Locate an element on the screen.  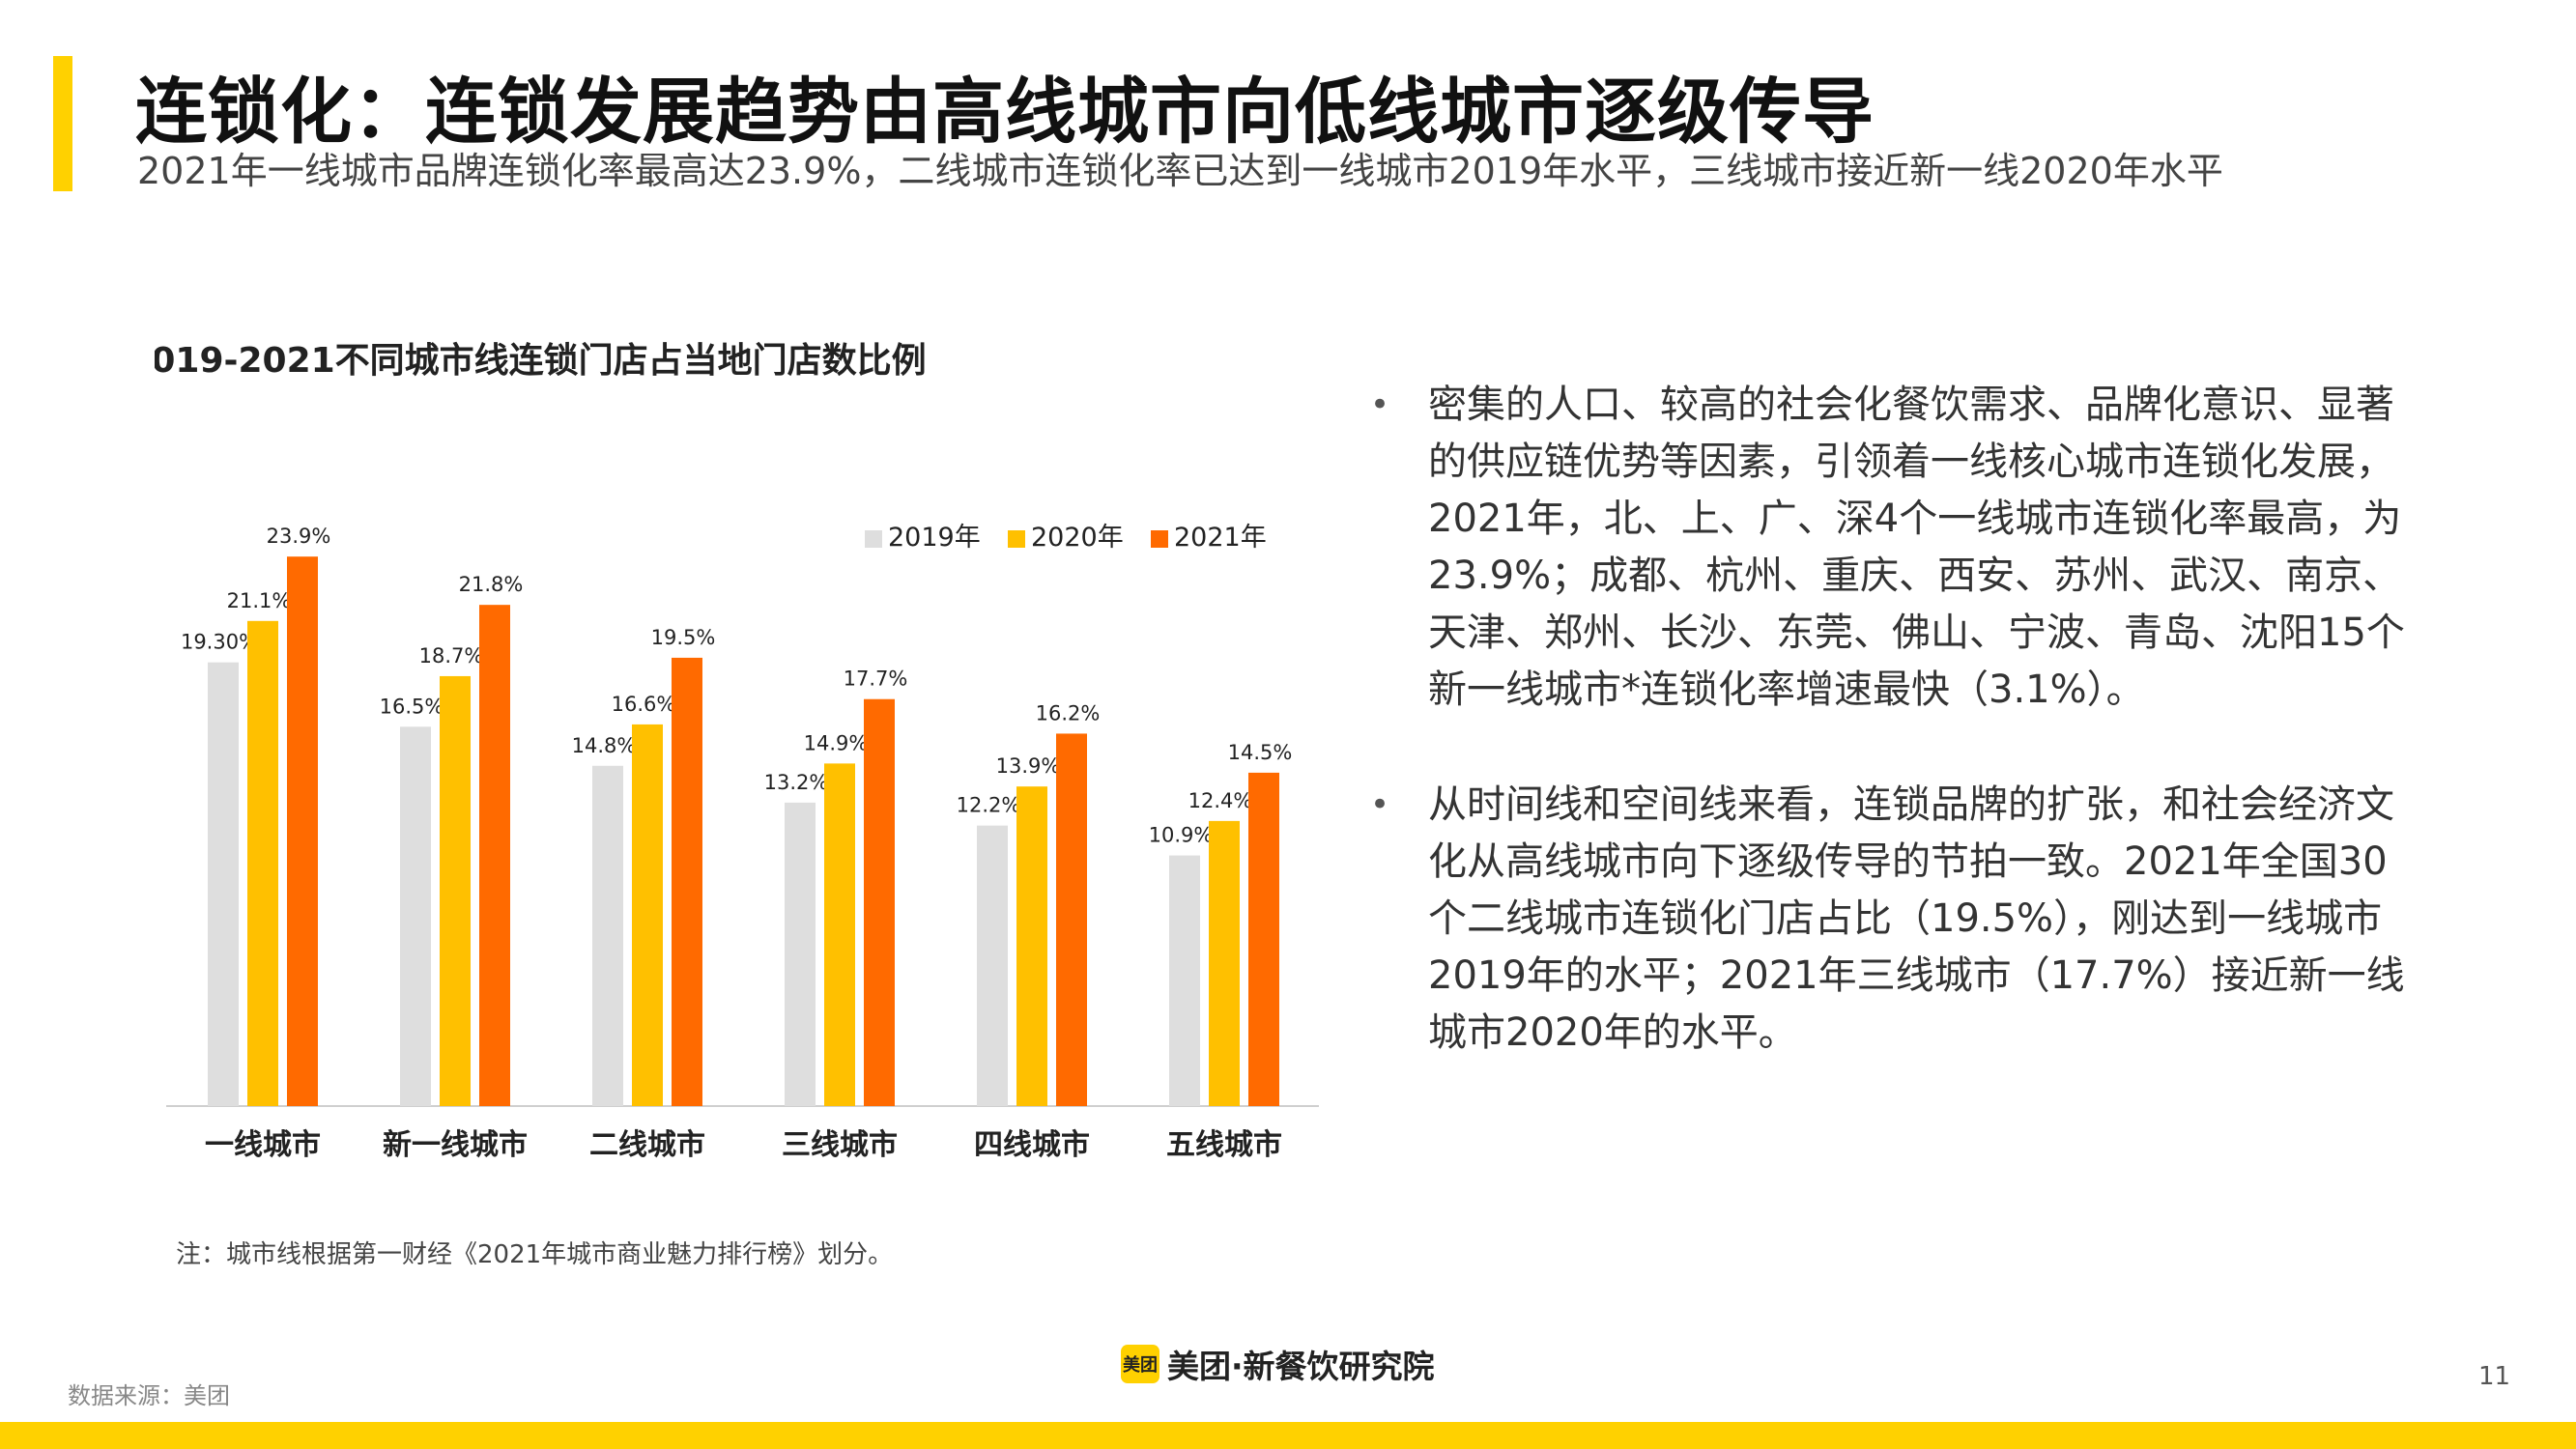
data-label: 14.5% is located at coordinates (1261, 752).